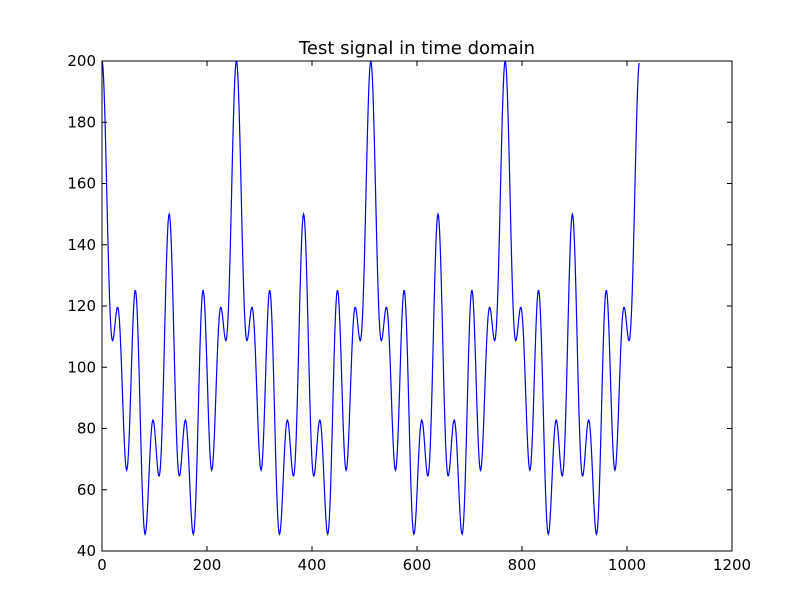 This screenshot has width=812, height=612. I want to click on y-tick-label: 100, so click(81, 367).